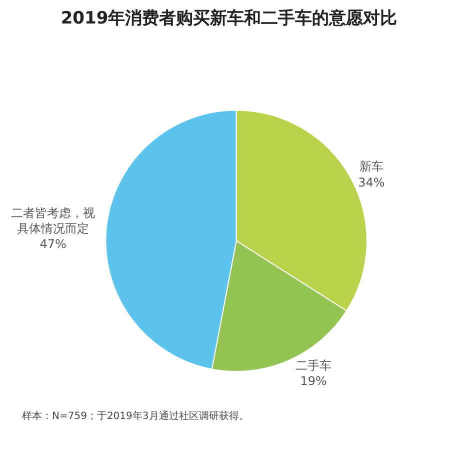 Image resolution: width=458 pixels, height=463 pixels. What do you see at coordinates (229, 18) in the screenshot?
I see `chart-title: 2019年消费者购买新车和二手车的意愿对比` at bounding box center [229, 18].